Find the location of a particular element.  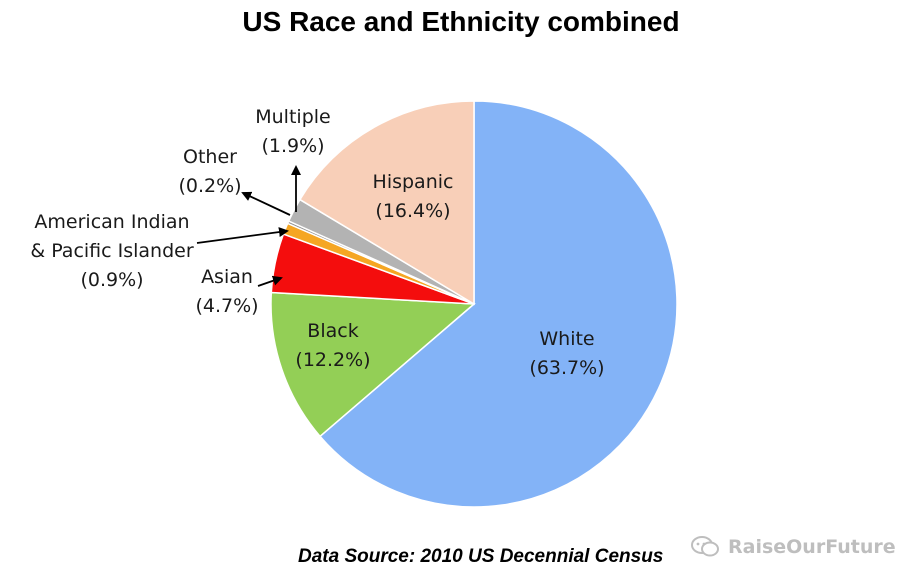

slice-label-american-indian-pacific-islander: American Indian & Pacific Islander (0.9%) is located at coordinates (111, 251).